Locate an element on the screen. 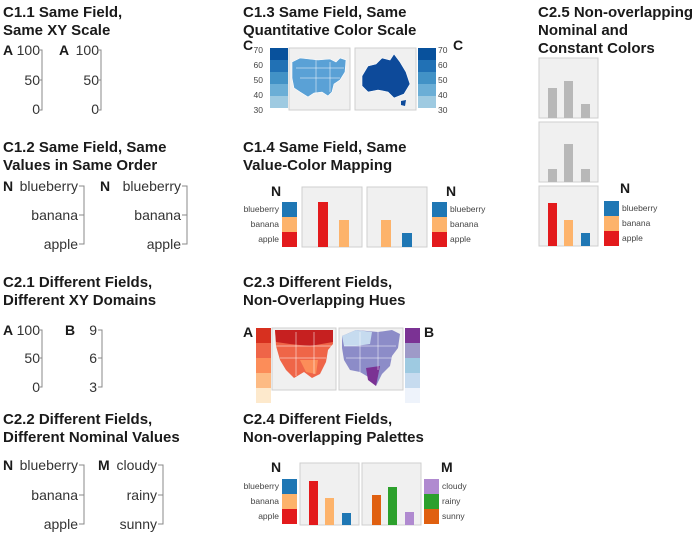  c25-legend-banana: banana is located at coordinates (636, 223).